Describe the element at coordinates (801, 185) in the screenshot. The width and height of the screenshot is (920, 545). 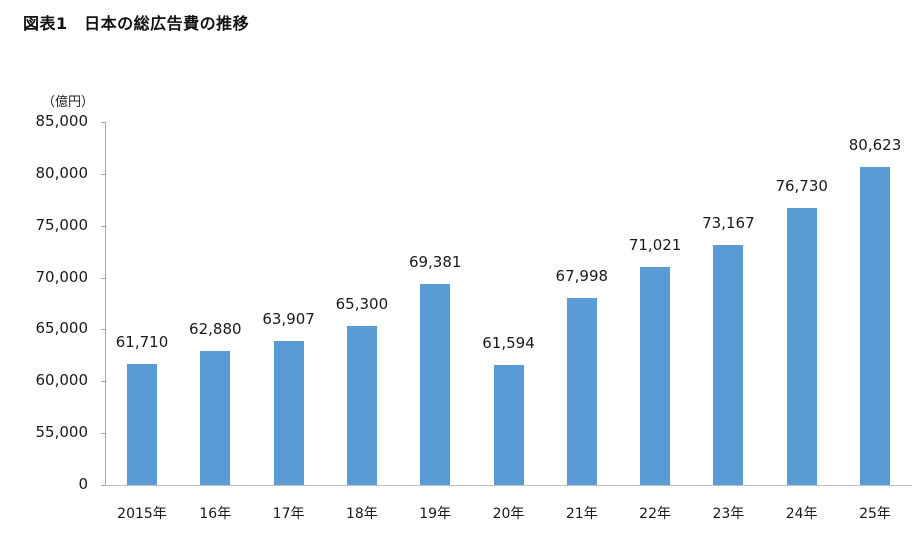
I see `bar-value-label: 76,730` at that location.